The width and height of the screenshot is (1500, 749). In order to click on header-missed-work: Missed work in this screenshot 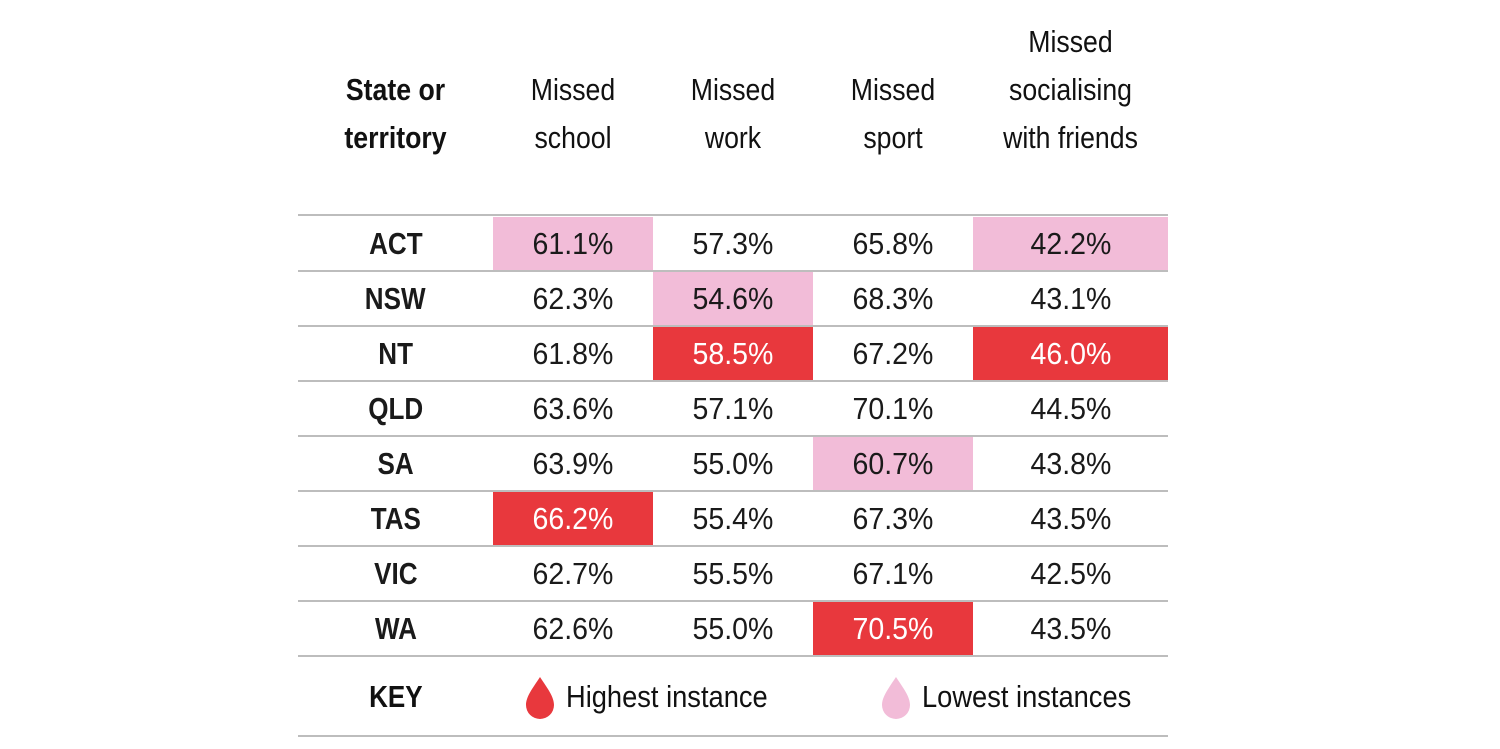, I will do `click(733, 114)`.